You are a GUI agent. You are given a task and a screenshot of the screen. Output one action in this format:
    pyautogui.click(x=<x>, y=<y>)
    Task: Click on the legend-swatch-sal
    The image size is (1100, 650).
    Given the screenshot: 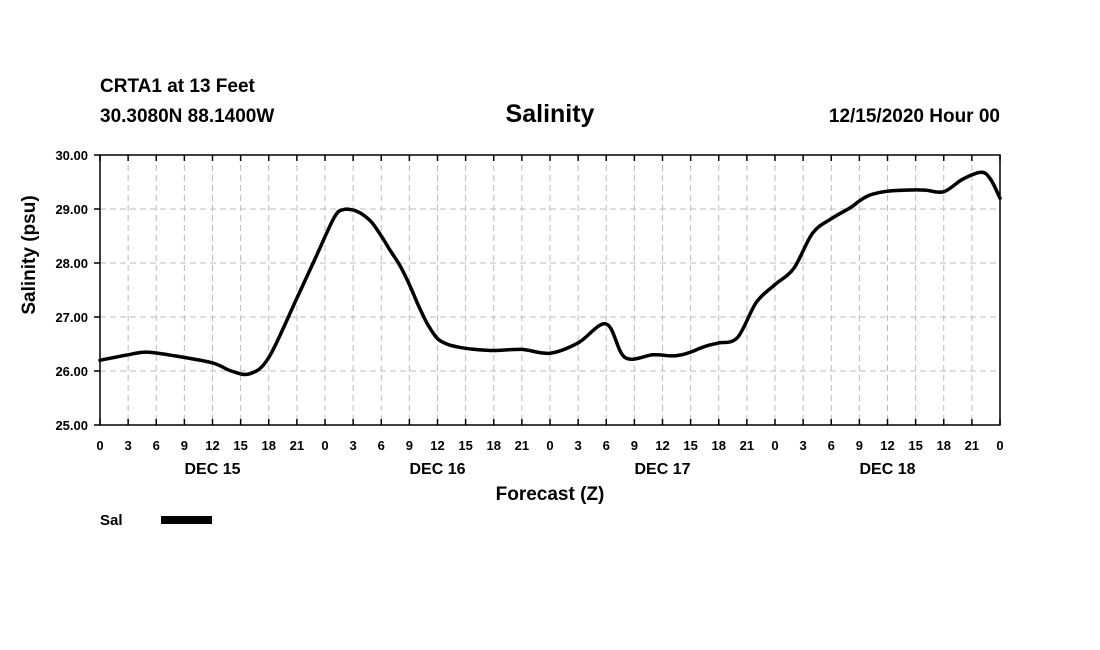 What is the action you would take?
    pyautogui.click(x=186, y=520)
    